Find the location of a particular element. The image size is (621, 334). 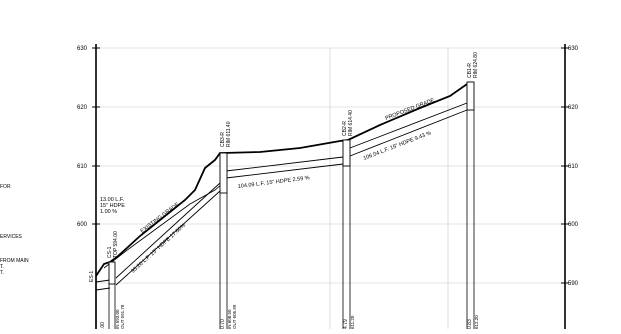

invert-cb3-r-in: IN 608.50 is located at coordinates (229, 319).